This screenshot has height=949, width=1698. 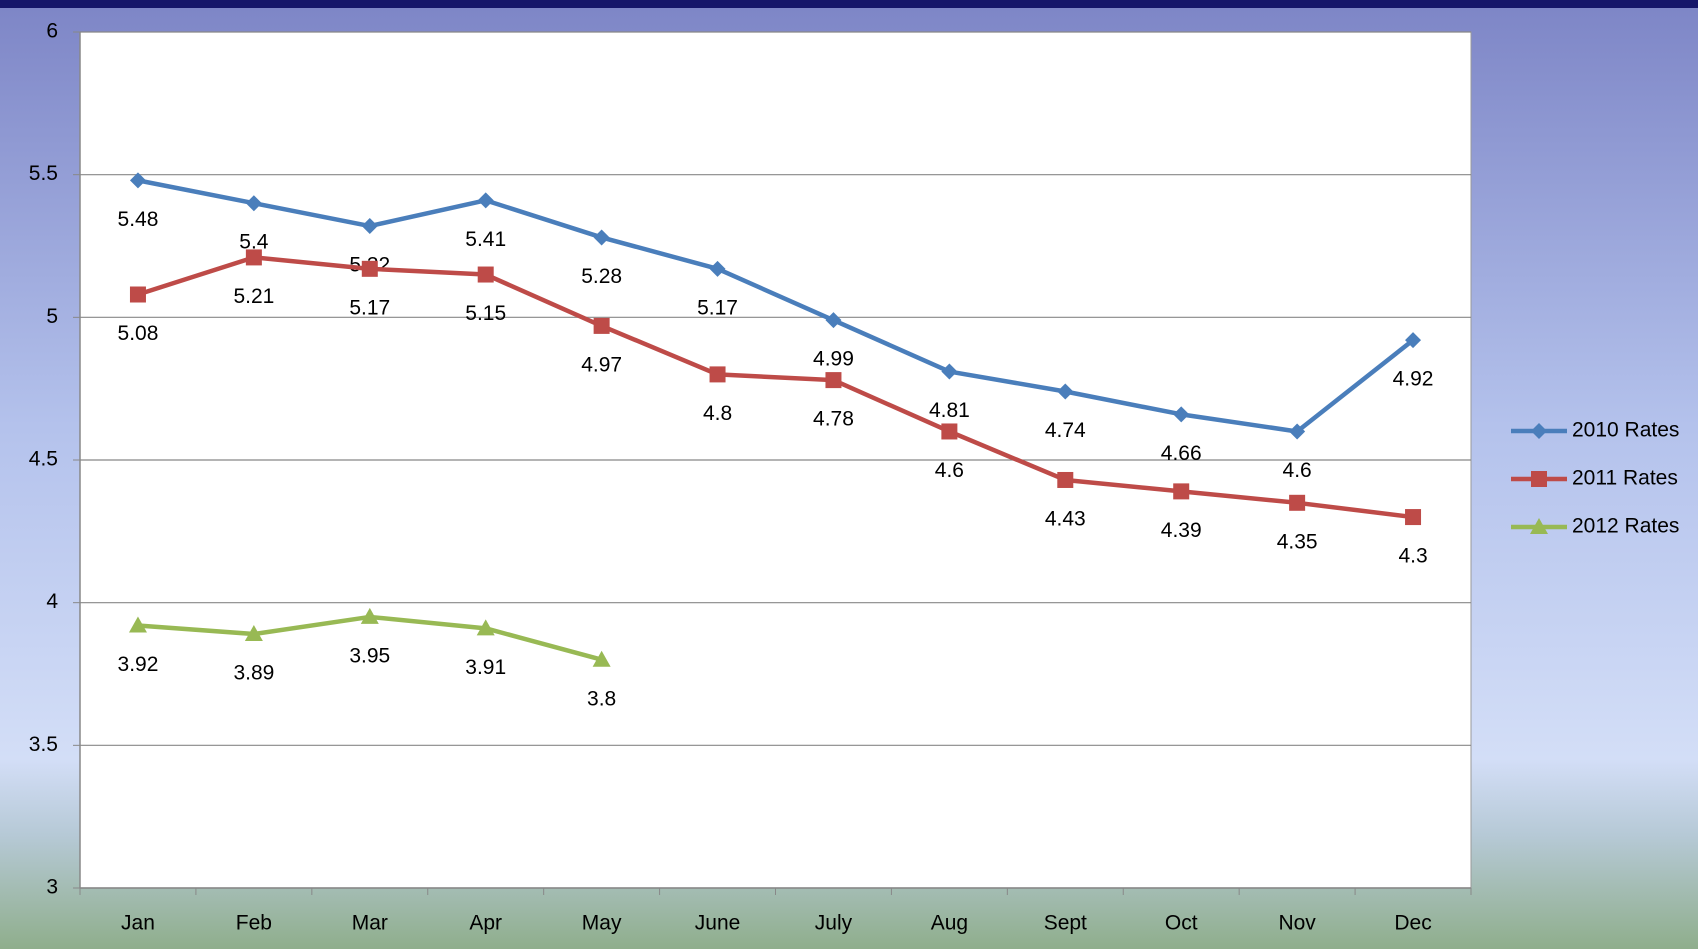 I want to click on y-tick-label: 3, so click(x=52, y=887).